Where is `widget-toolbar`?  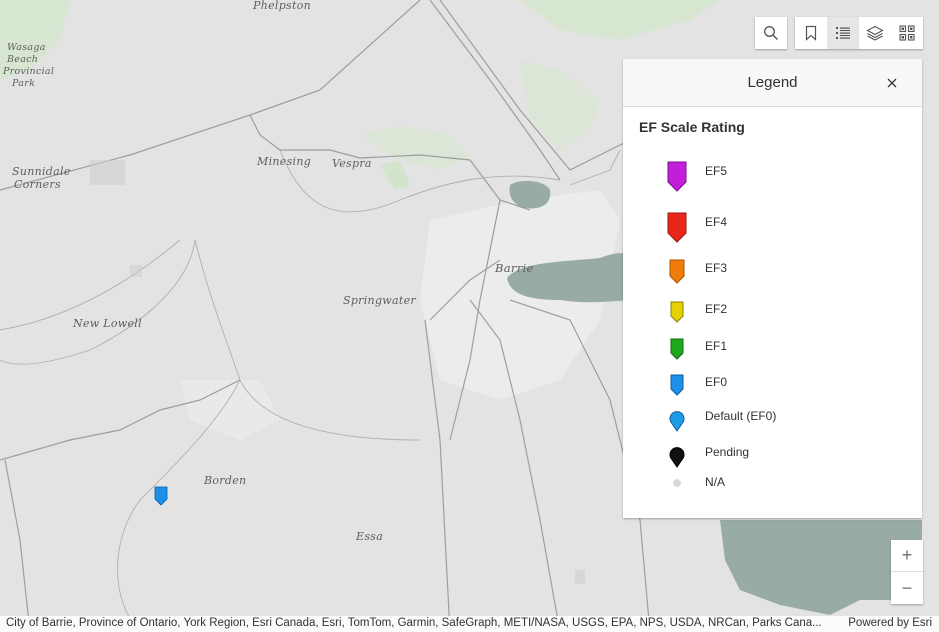
widget-toolbar is located at coordinates (859, 33).